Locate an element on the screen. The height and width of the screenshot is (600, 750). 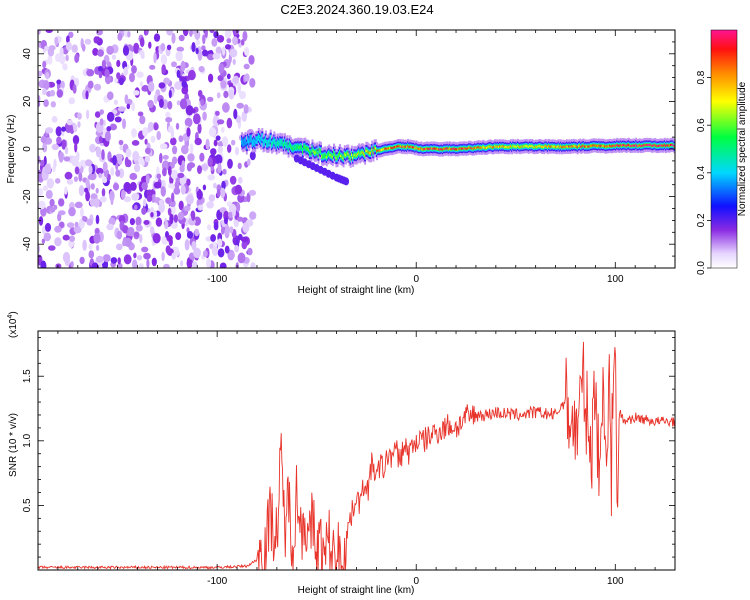
colorbar-tick-label: 0.6 is located at coordinates (701, 125).